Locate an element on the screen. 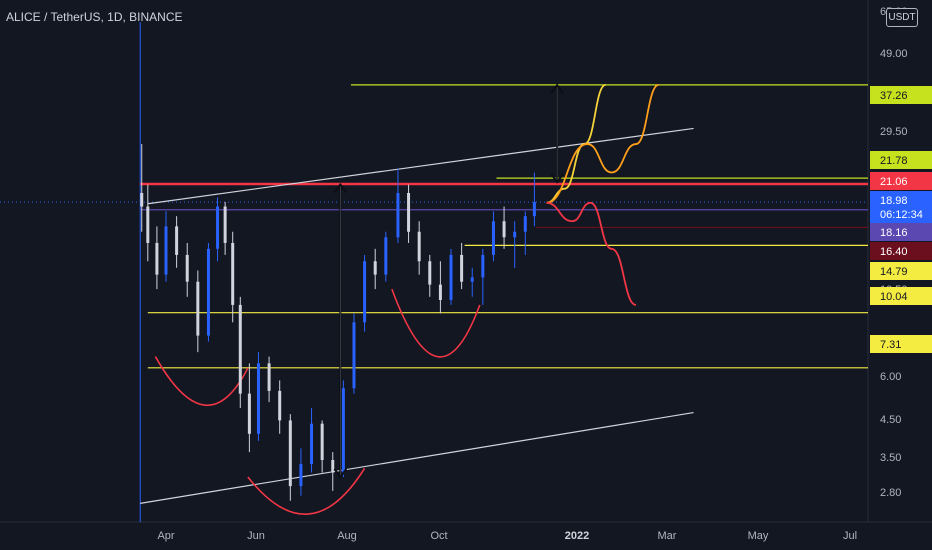 The height and width of the screenshot is (550, 932). time-tick: Apr is located at coordinates (165, 536).